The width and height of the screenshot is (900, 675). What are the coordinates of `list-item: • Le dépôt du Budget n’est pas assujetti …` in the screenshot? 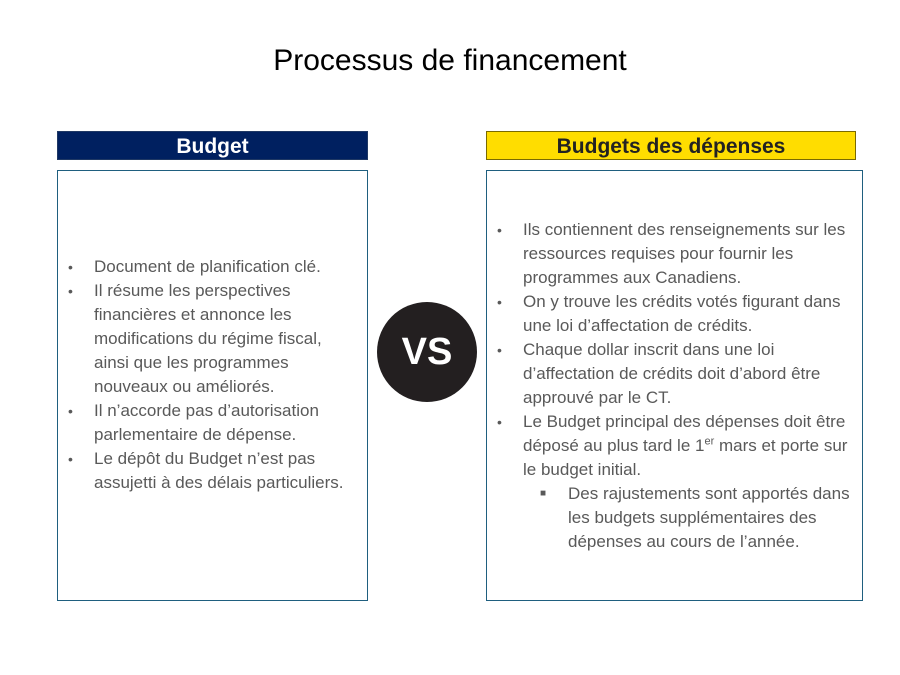 It's located at (206, 470).